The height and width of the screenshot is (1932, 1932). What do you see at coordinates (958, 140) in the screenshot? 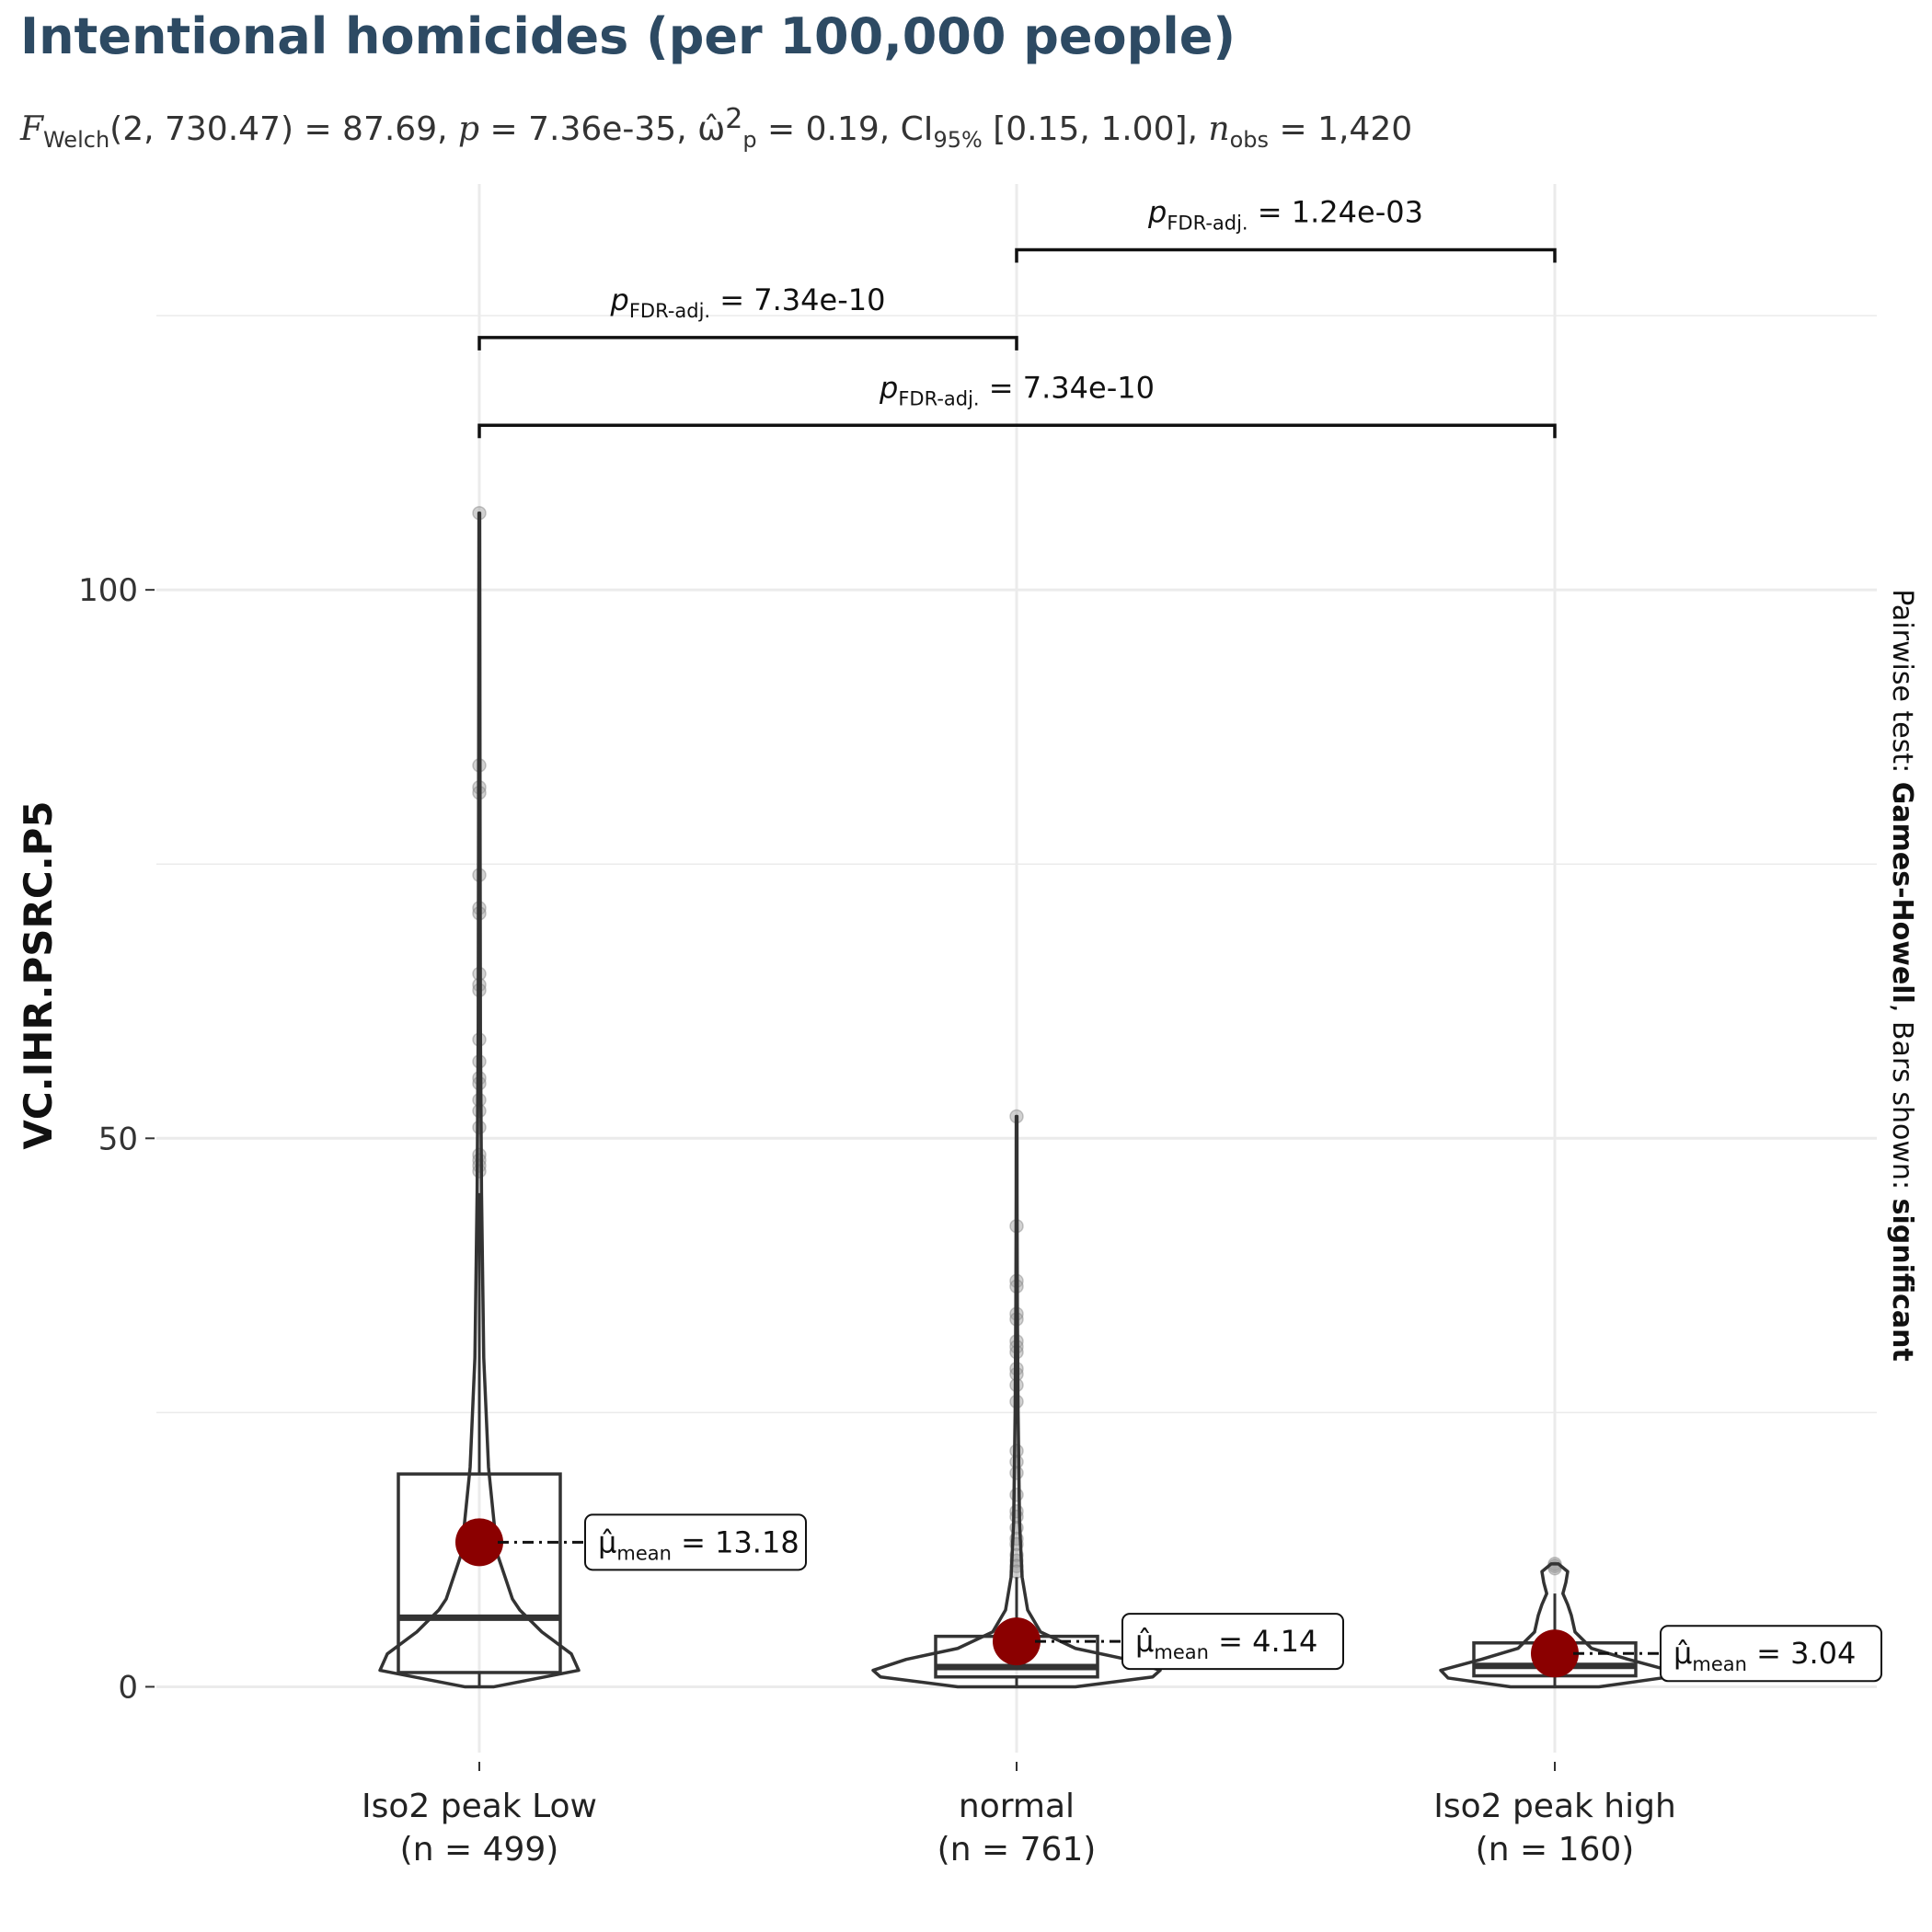
I see `ci-subscript: 95%` at bounding box center [958, 140].